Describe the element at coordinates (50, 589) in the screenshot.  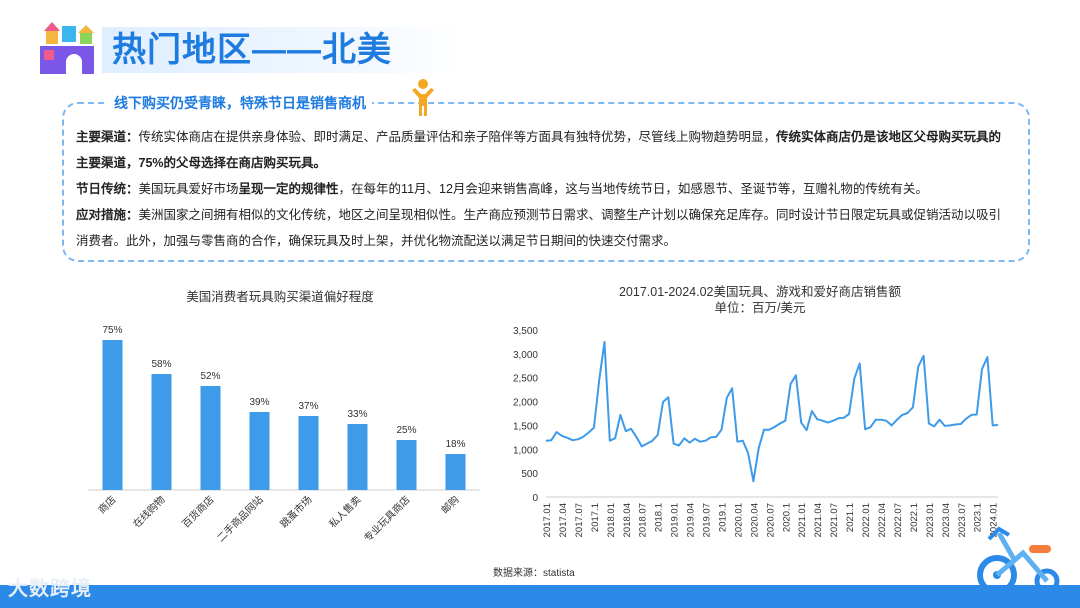
I see `brand-logo: 大数跨境` at that location.